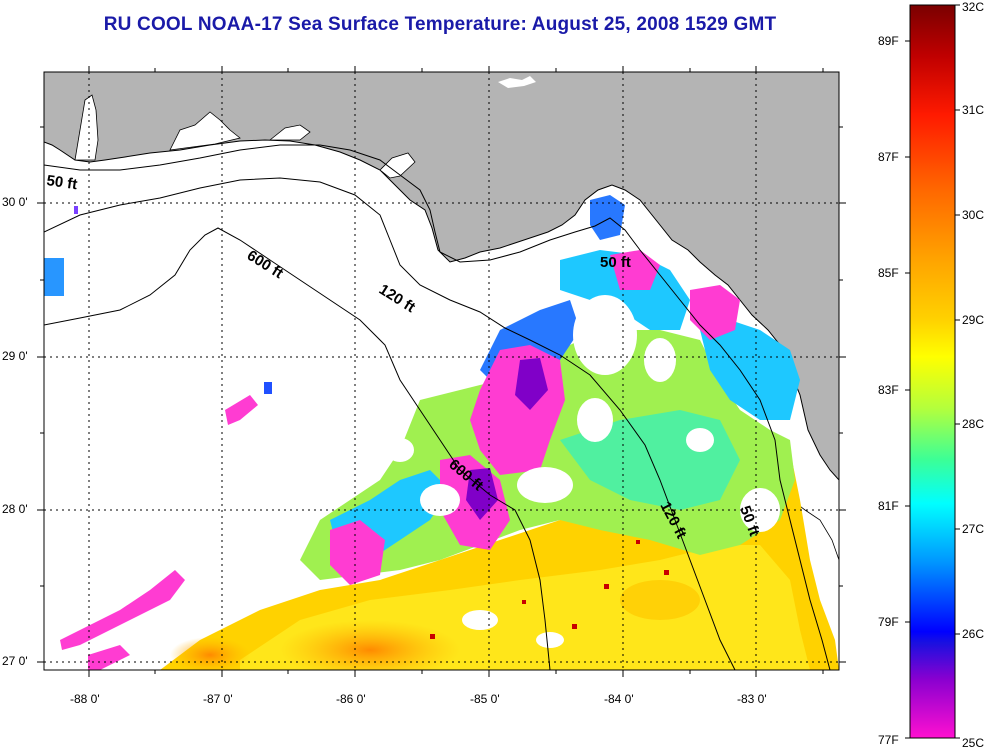  I want to click on colorbar-fahrenheit-label: 81F, so click(888, 506).